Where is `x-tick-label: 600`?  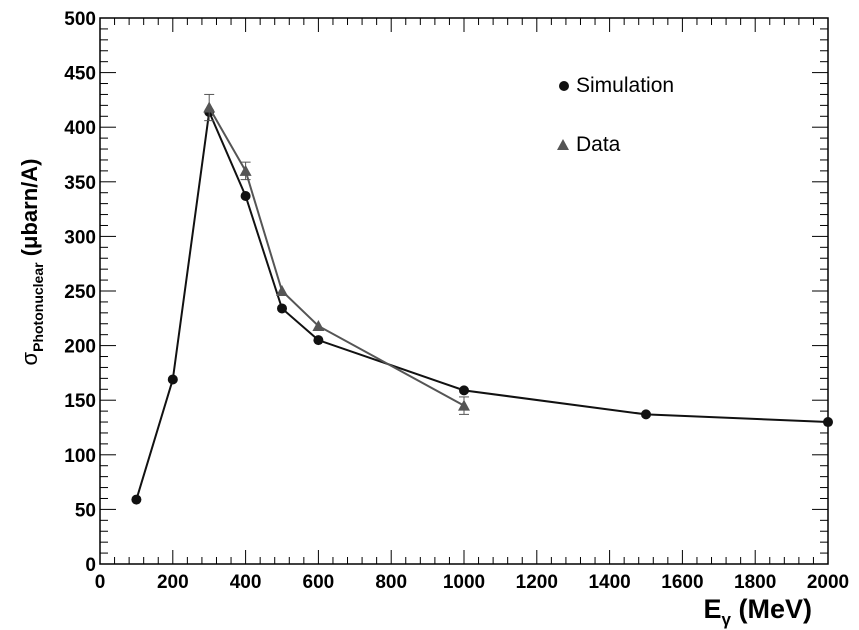
x-tick-label: 600 is located at coordinates (319, 582).